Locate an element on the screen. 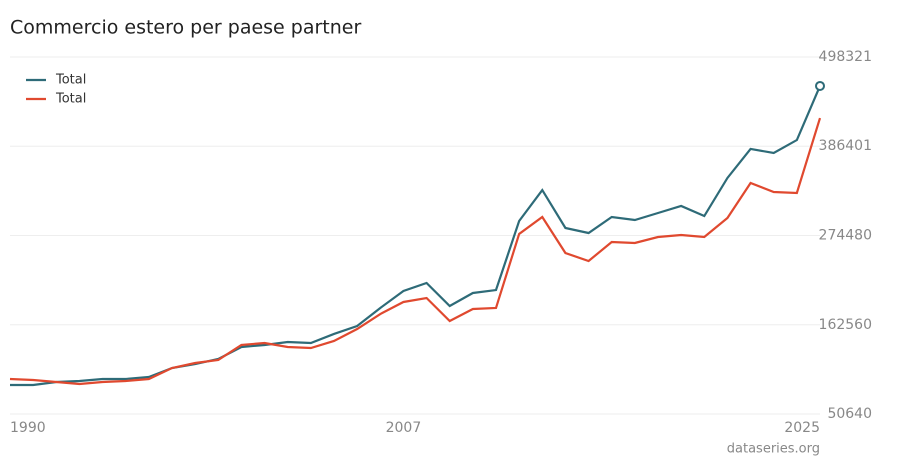 This screenshot has width=900, height=464. y-tick-label: 274480 is located at coordinates (845, 236).